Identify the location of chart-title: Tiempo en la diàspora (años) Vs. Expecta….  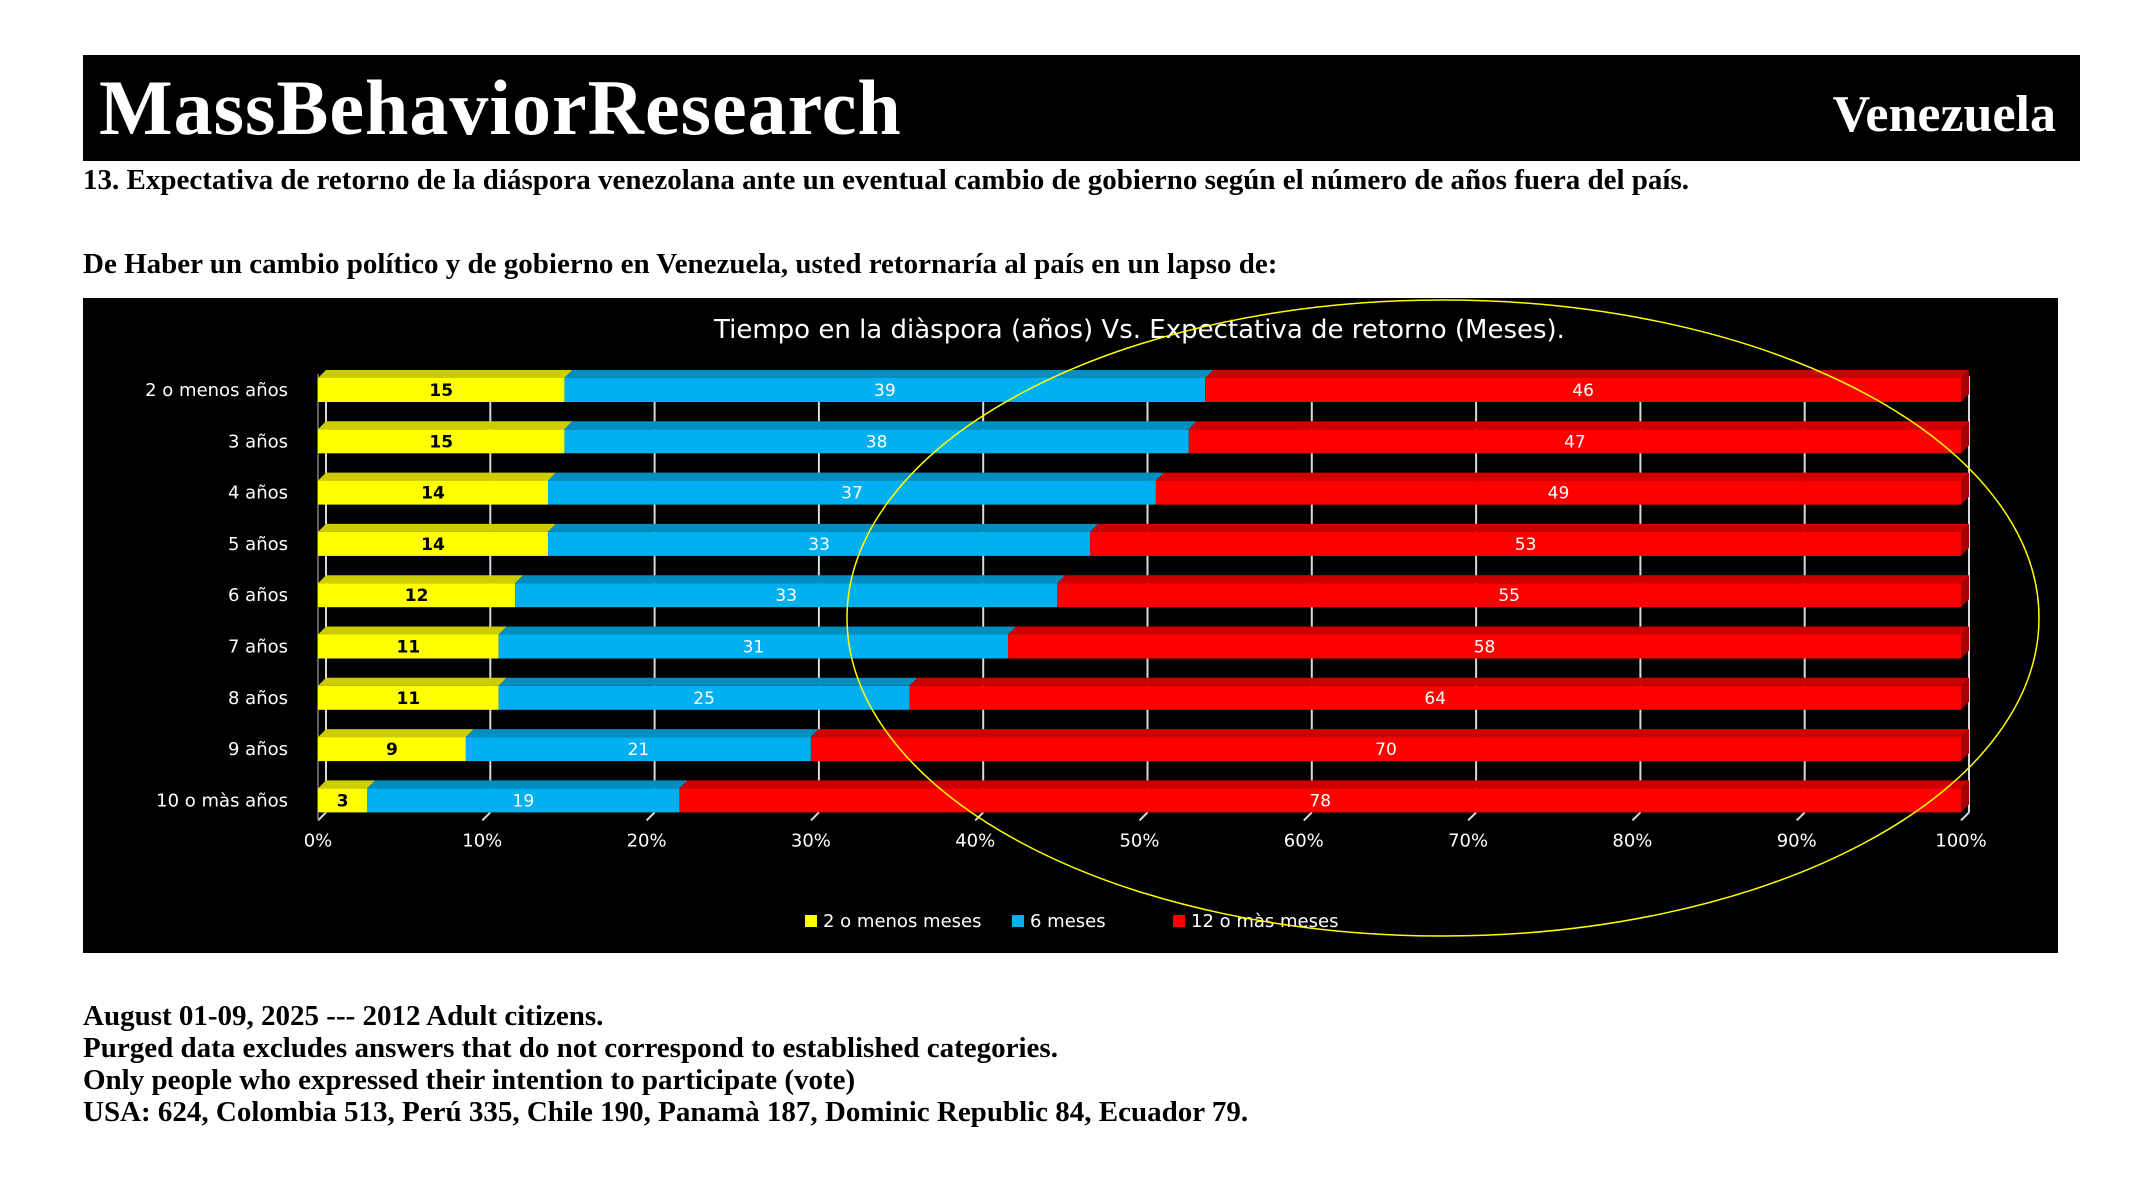
(1139, 330).